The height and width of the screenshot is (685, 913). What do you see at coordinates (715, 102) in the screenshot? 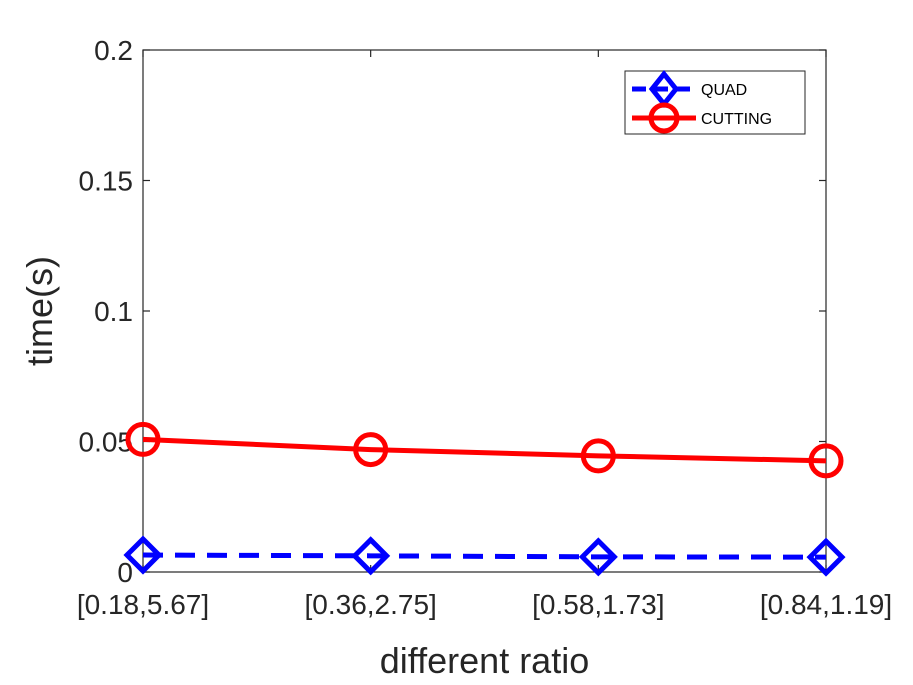
I see `legend: QUAD CUTTING` at bounding box center [715, 102].